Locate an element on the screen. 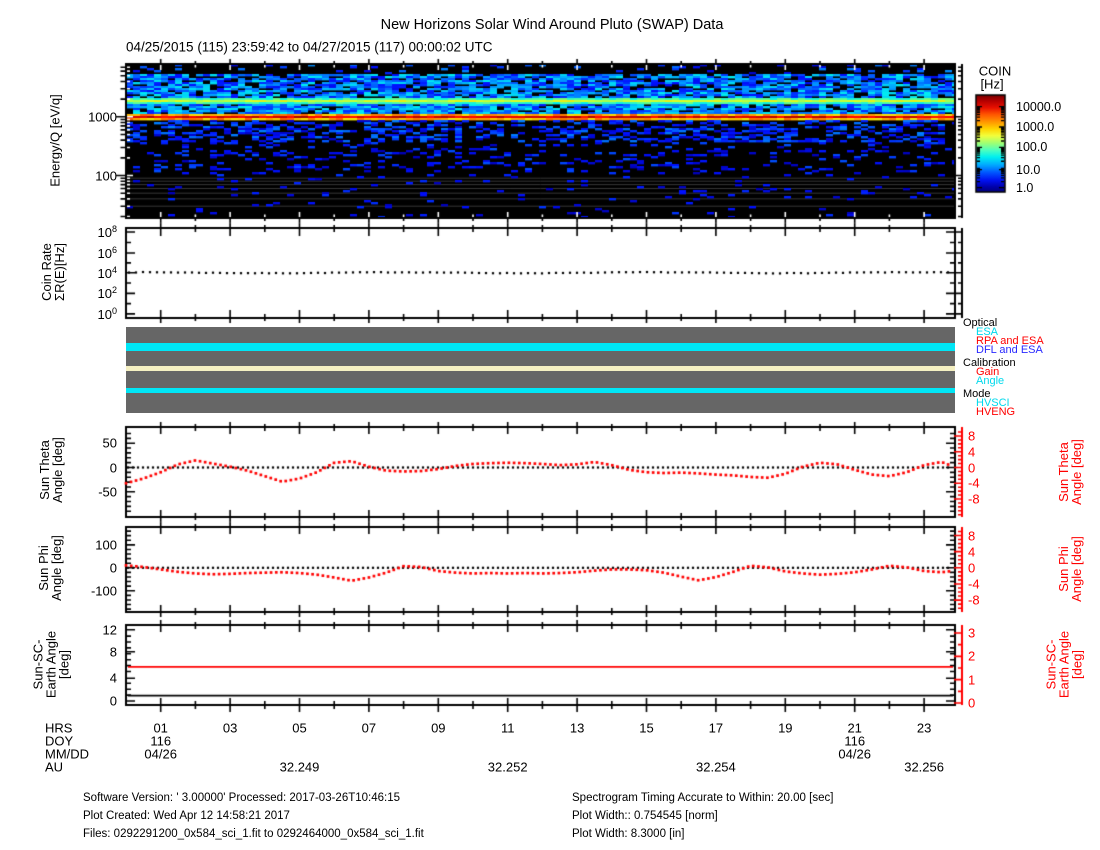 The height and width of the screenshot is (850, 1100). earth-right-tick-label: 2 is located at coordinates (972, 656).